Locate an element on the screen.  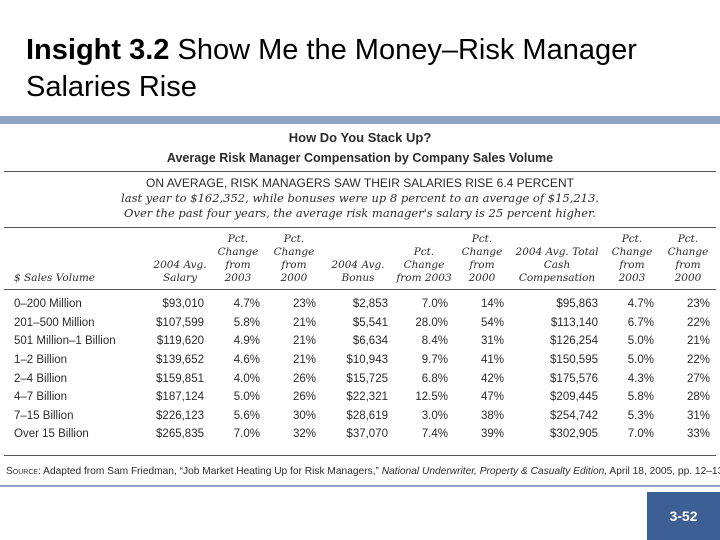
table-cell: 33% is located at coordinates (698, 434).